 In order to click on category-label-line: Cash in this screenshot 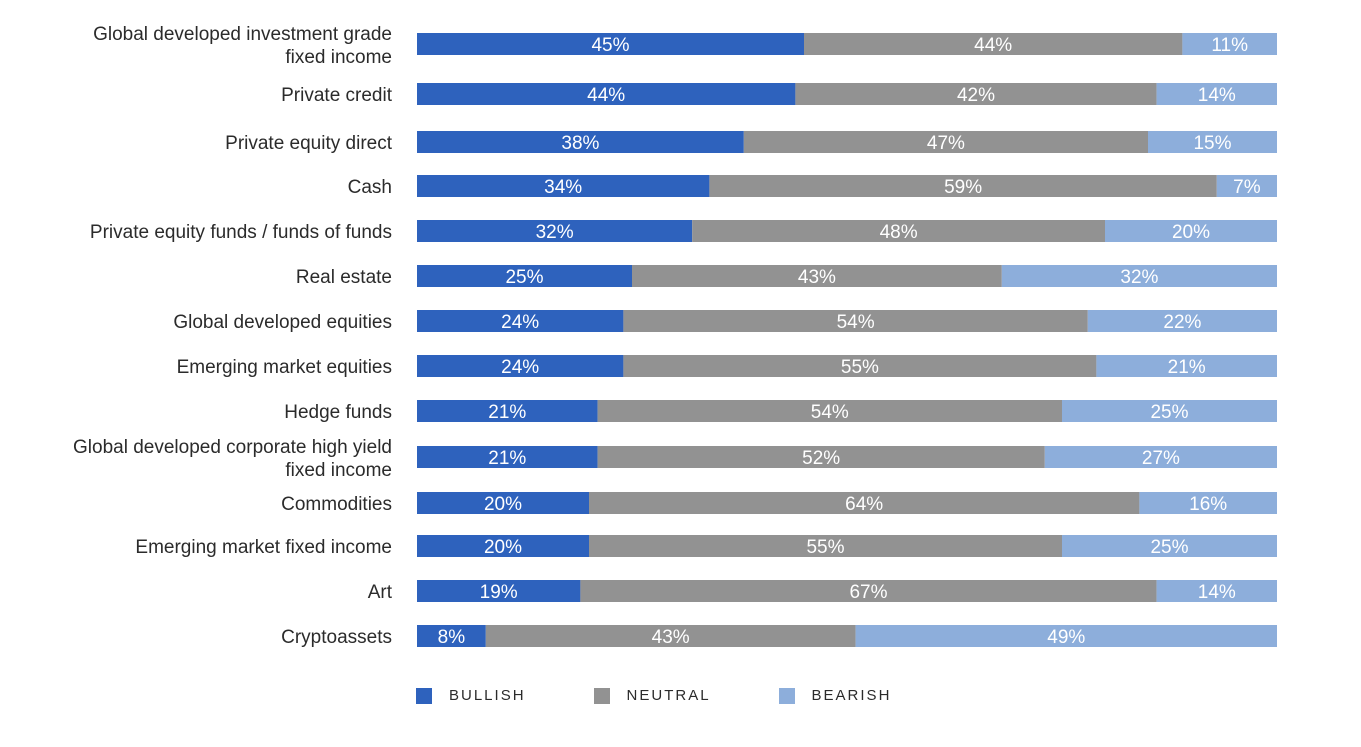, I will do `click(370, 187)`.